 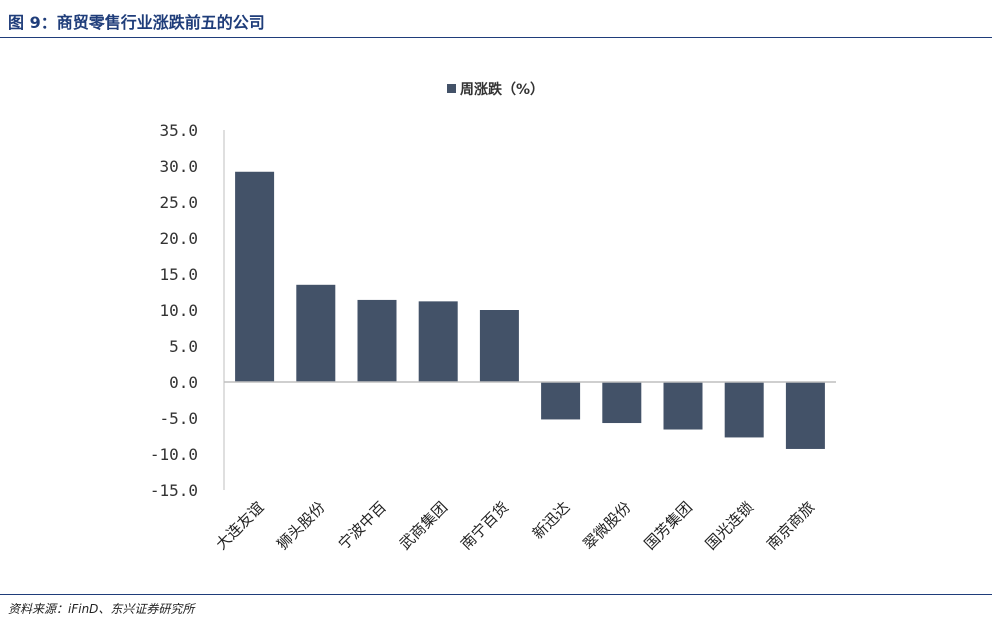 I want to click on y-tick-label: 10.0, so click(x=178, y=310).